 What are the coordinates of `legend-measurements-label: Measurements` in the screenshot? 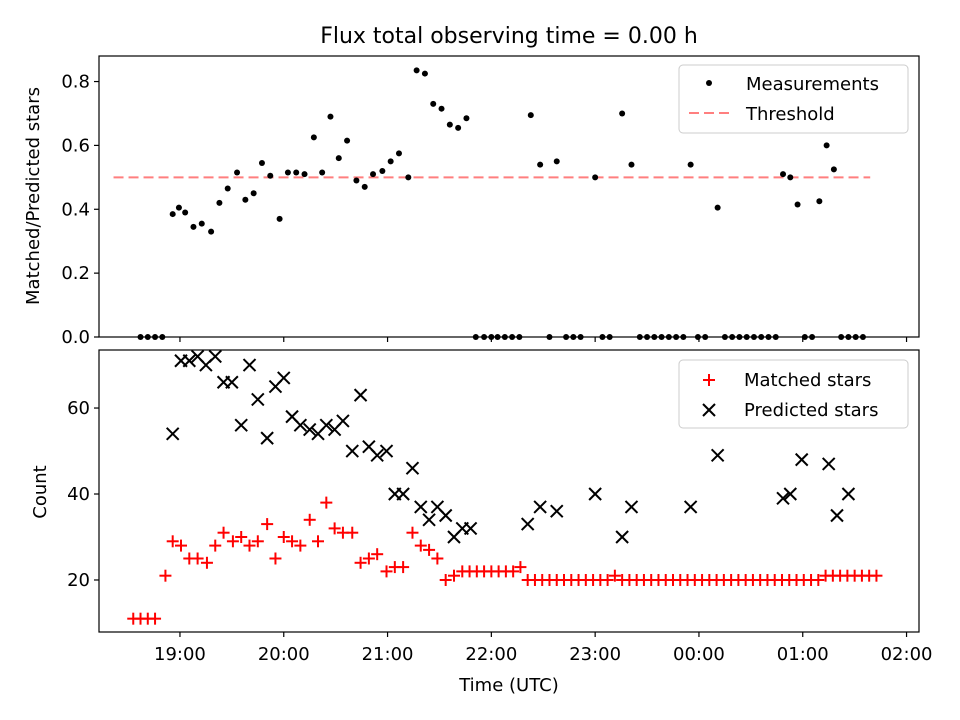 It's located at (812, 84).